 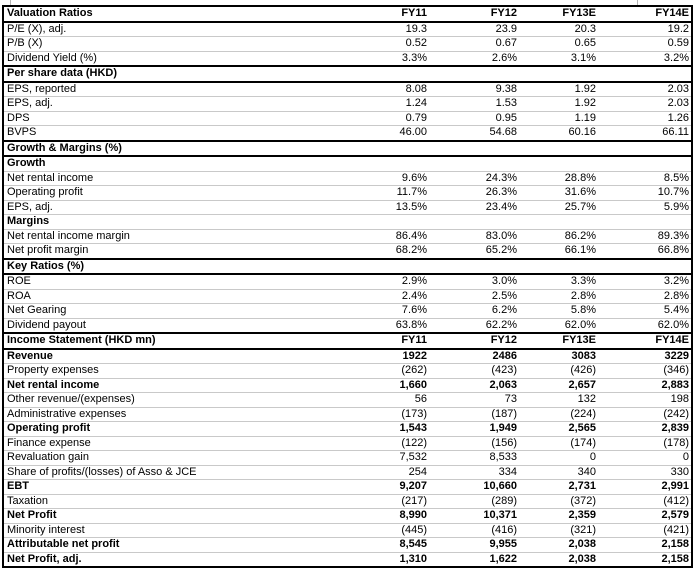 I want to click on value-cell: 1.53, so click(x=474, y=104).